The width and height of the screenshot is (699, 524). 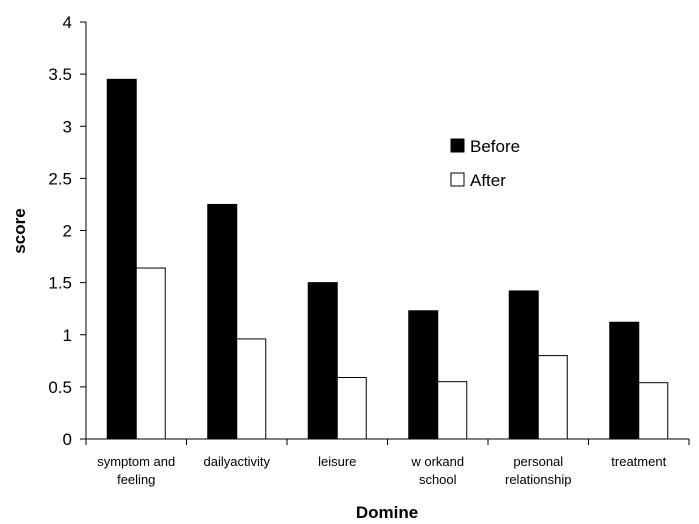 What do you see at coordinates (495, 146) in the screenshot?
I see `legend-label-before: Before` at bounding box center [495, 146].